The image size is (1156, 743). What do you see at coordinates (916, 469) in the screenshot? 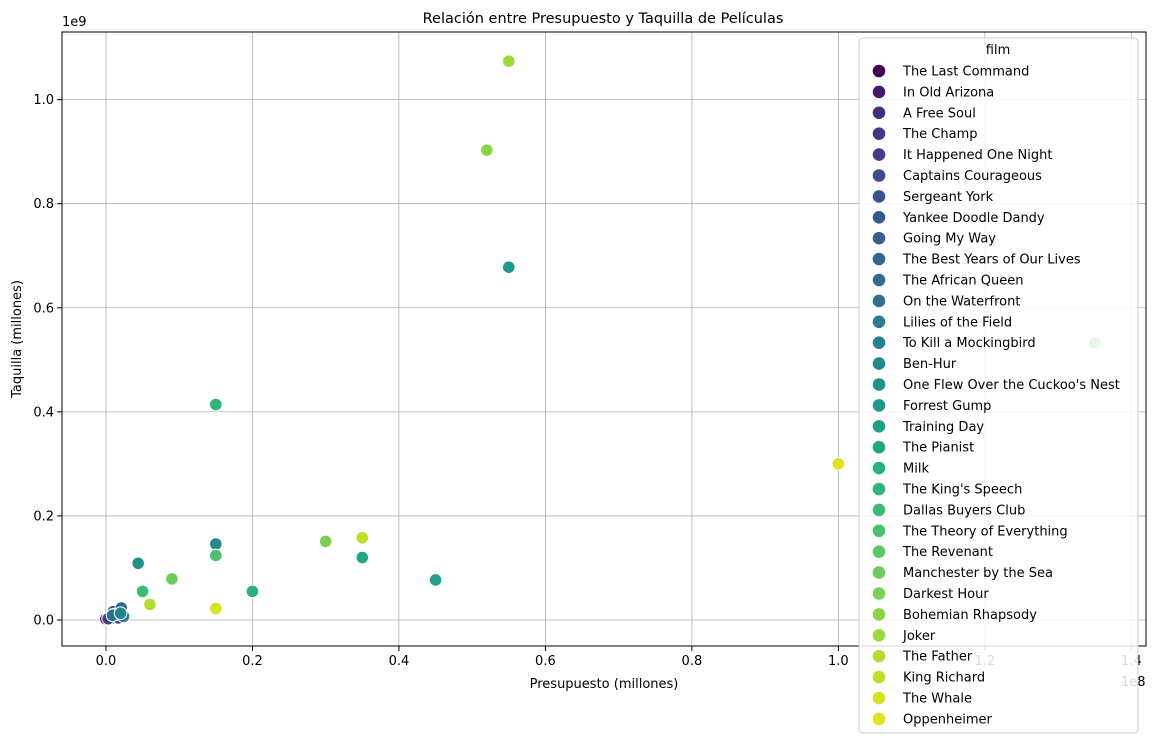
I see `legend-label: Milk` at bounding box center [916, 469].